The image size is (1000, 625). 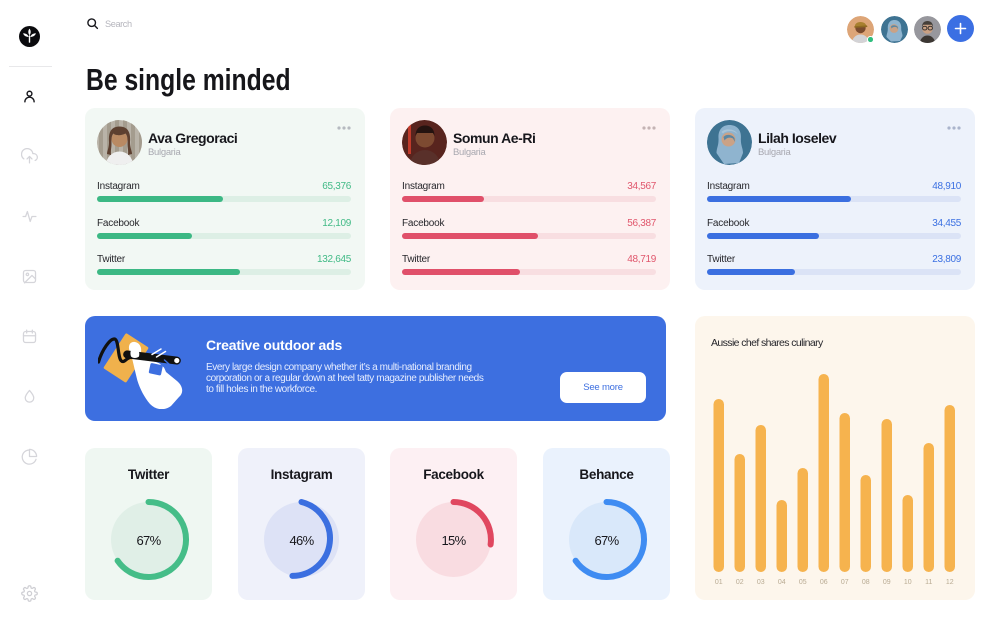 I want to click on svg-text: 06, so click(x=824, y=582).